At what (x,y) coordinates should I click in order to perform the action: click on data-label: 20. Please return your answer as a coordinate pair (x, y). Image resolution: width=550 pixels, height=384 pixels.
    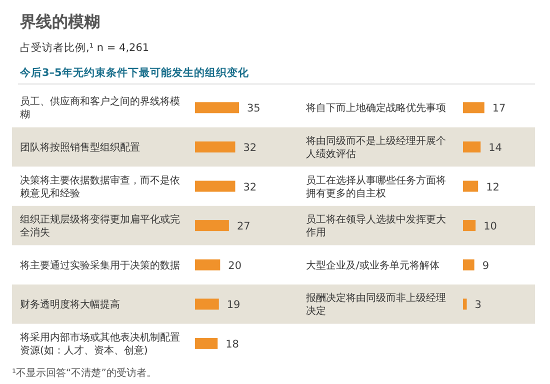
    Looking at the image, I should click on (235, 266).